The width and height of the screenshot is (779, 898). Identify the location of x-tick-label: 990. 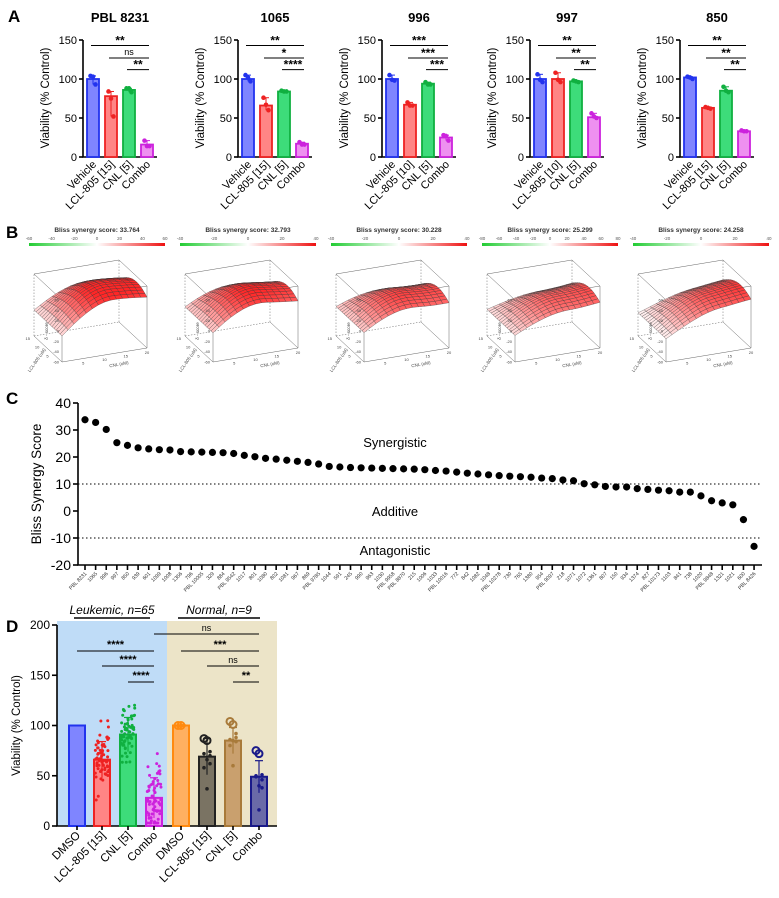
(359, 576).